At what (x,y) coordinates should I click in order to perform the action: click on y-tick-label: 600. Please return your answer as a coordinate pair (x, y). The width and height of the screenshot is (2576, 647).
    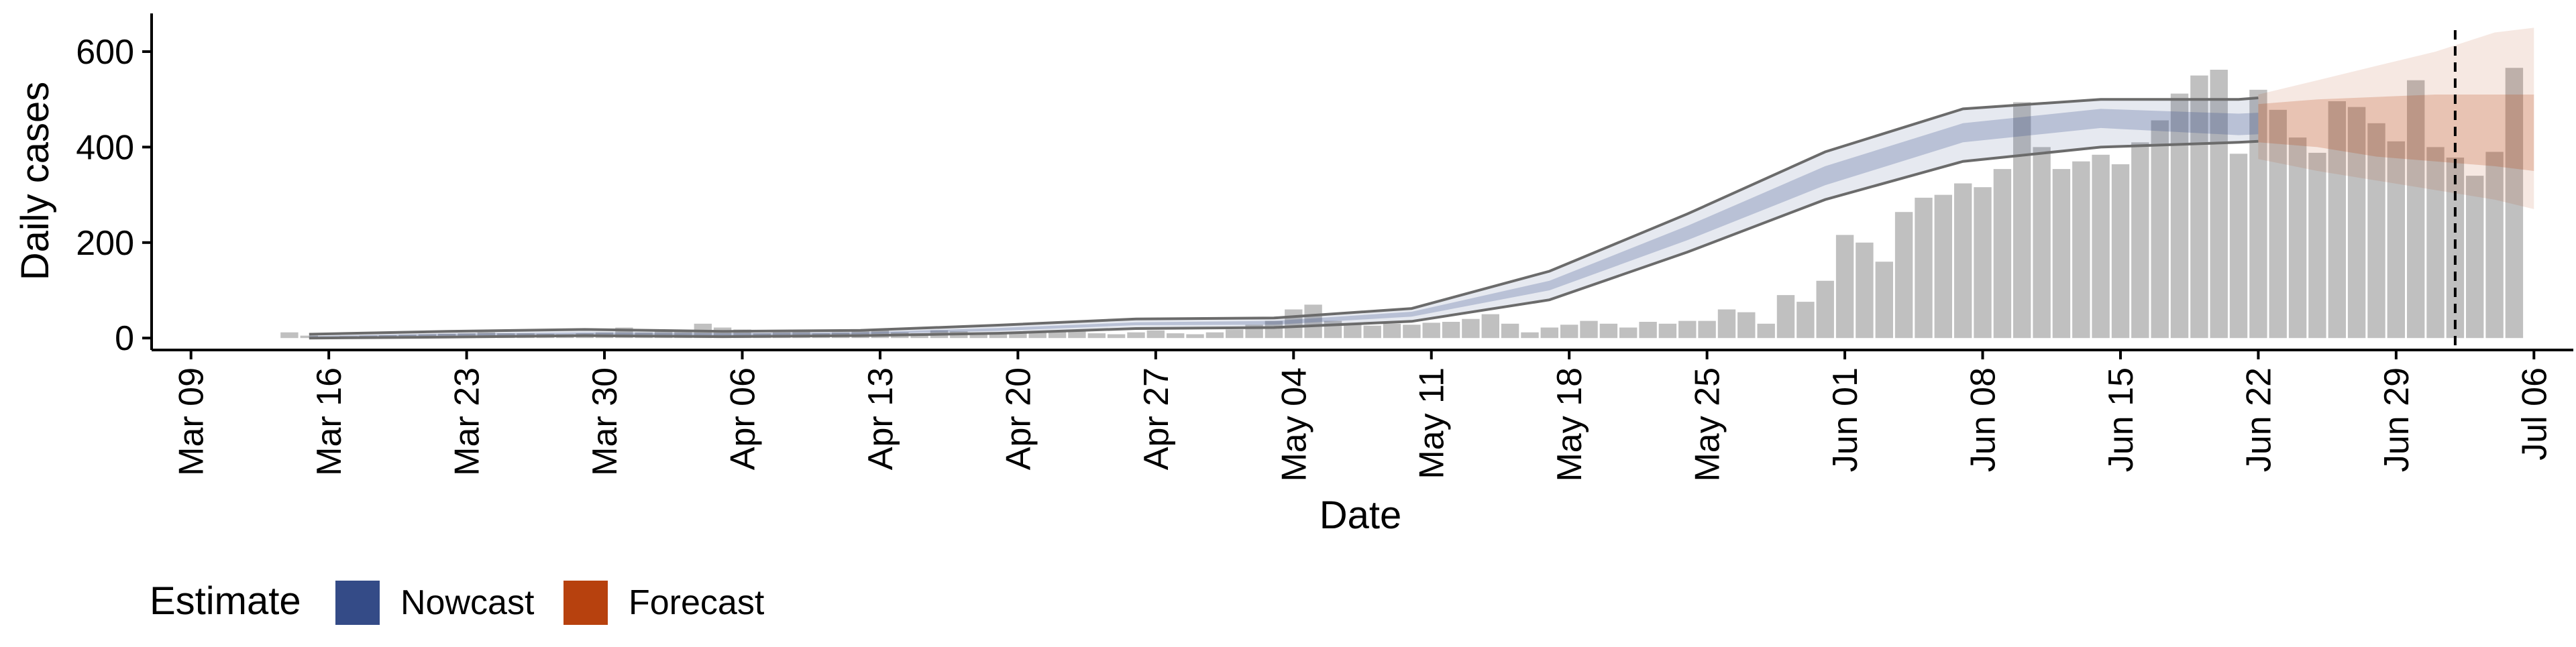
    Looking at the image, I should click on (105, 53).